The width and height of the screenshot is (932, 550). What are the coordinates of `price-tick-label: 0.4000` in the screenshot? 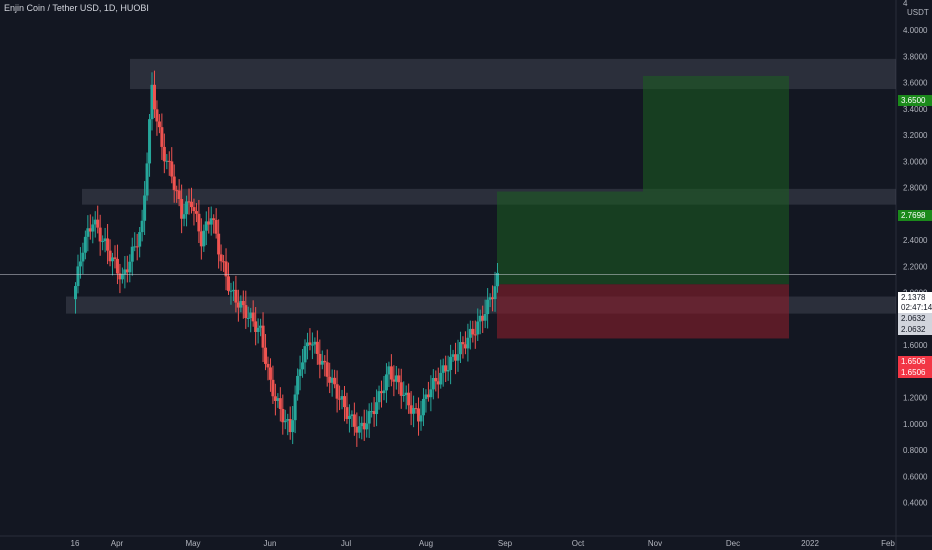 It's located at (915, 503).